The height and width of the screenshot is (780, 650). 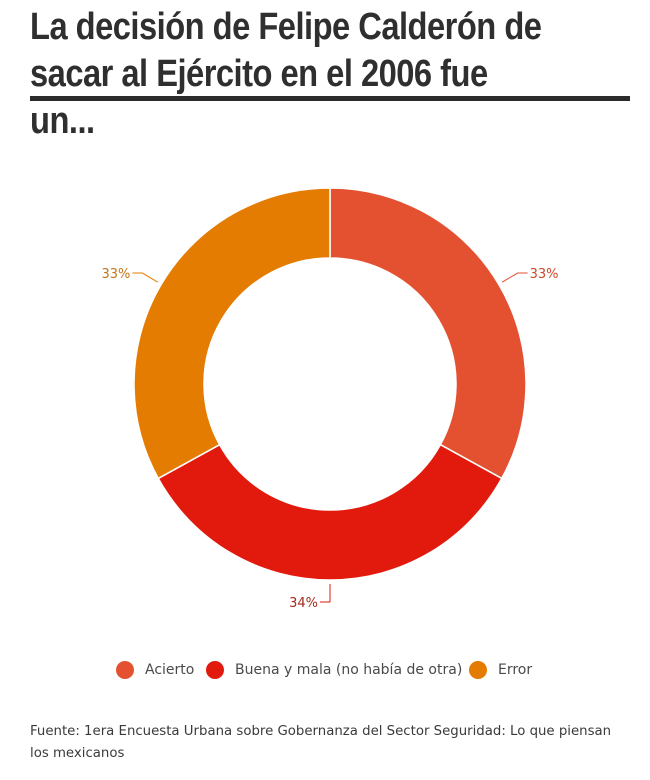 What do you see at coordinates (215, 670) in the screenshot?
I see `legend-swatch-buena-y-mala-no-habia-de-otra` at bounding box center [215, 670].